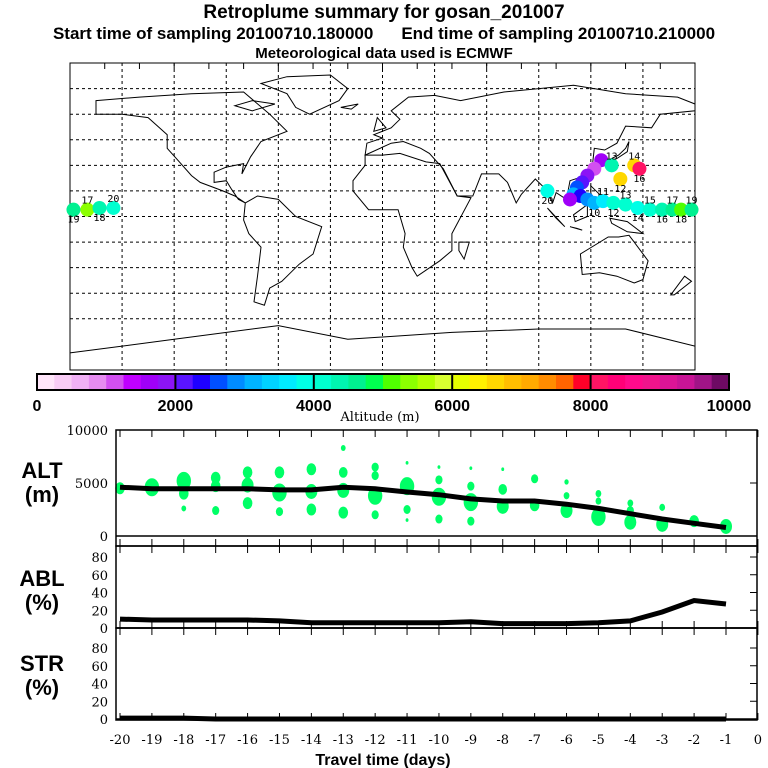 This screenshot has height=768, width=768. What do you see at coordinates (598, 740) in the screenshot?
I see `x-tick-label: -5` at bounding box center [598, 740].